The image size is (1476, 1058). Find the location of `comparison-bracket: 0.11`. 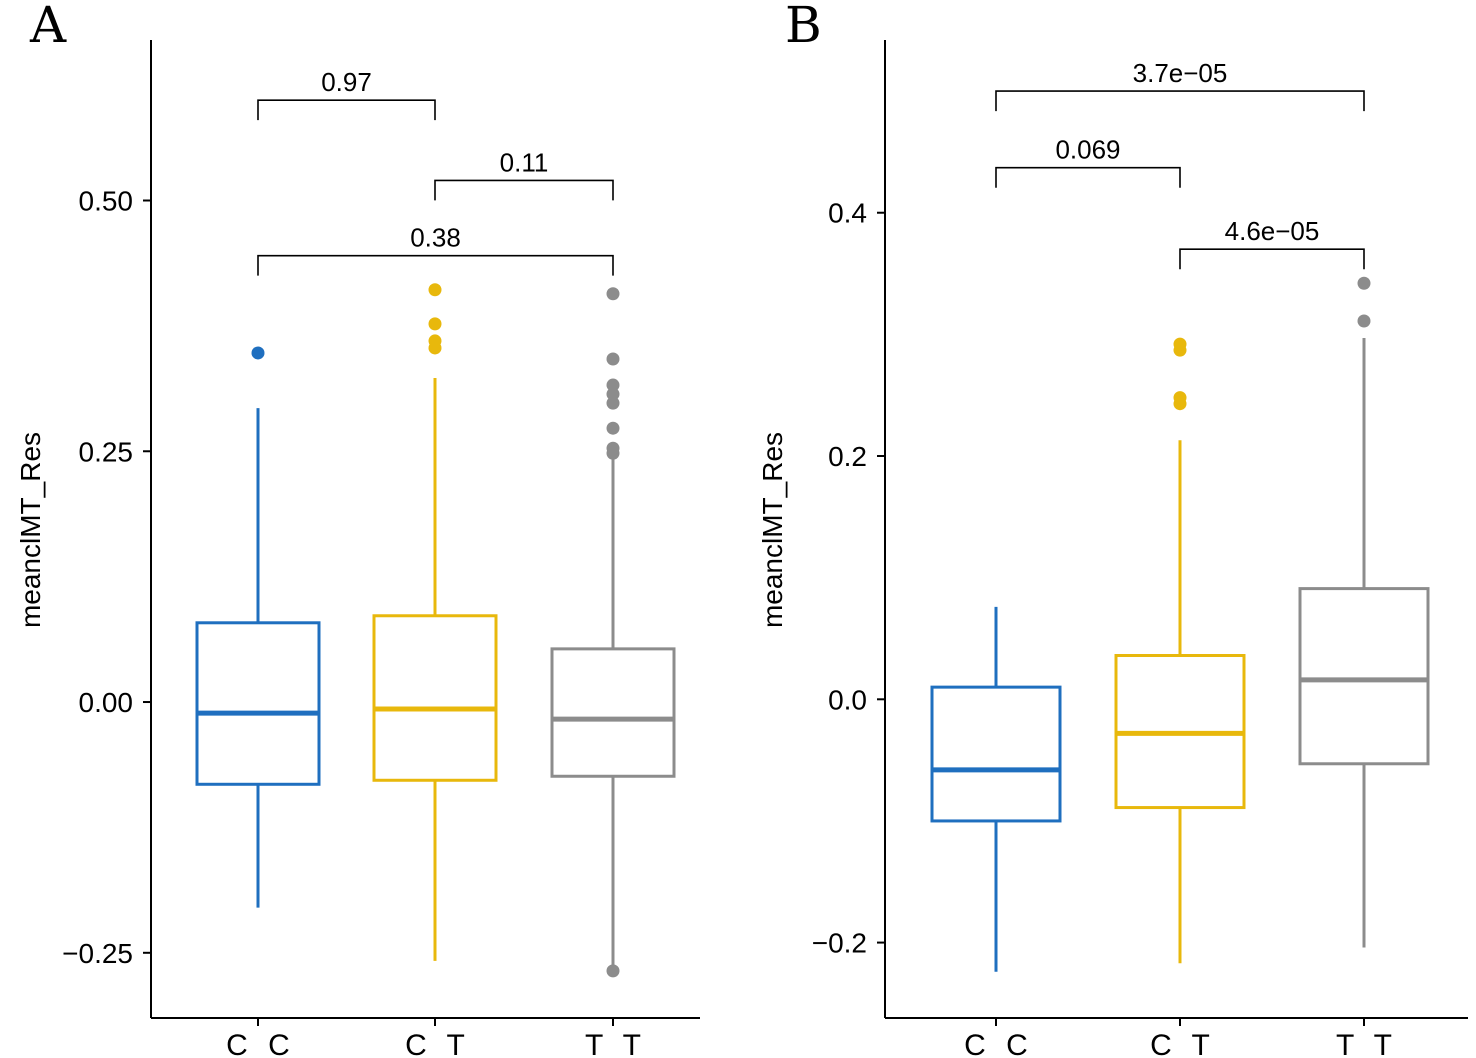

comparison-bracket: 0.11 is located at coordinates (524, 174).